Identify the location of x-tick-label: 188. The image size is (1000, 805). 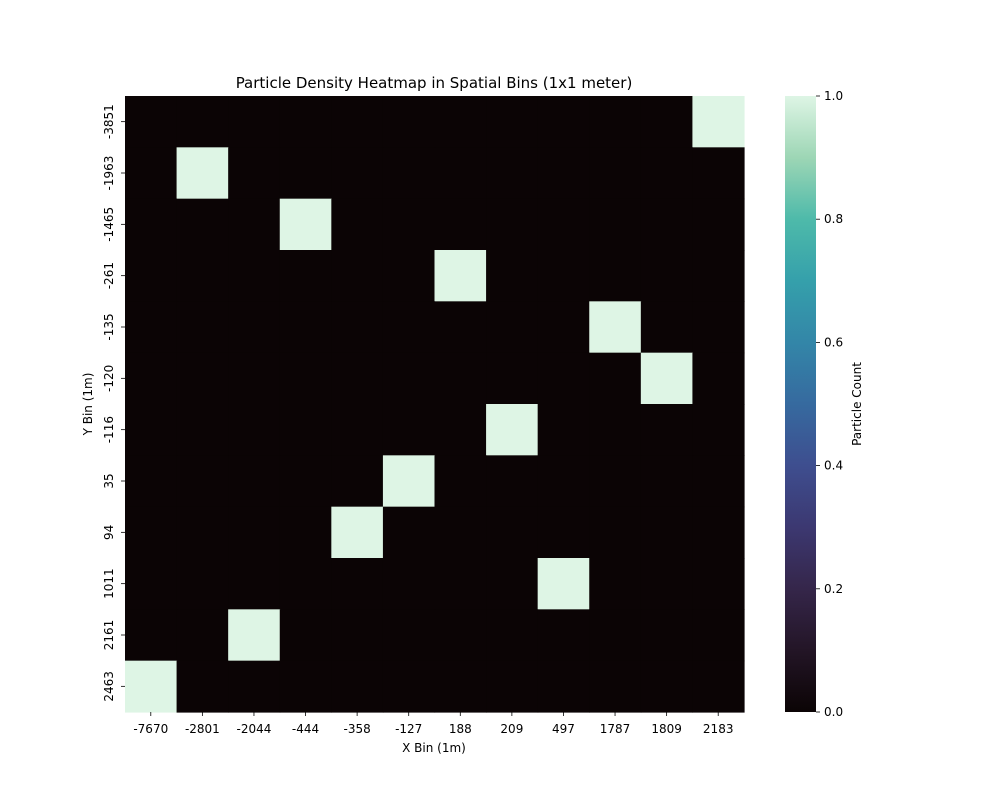
(460, 729).